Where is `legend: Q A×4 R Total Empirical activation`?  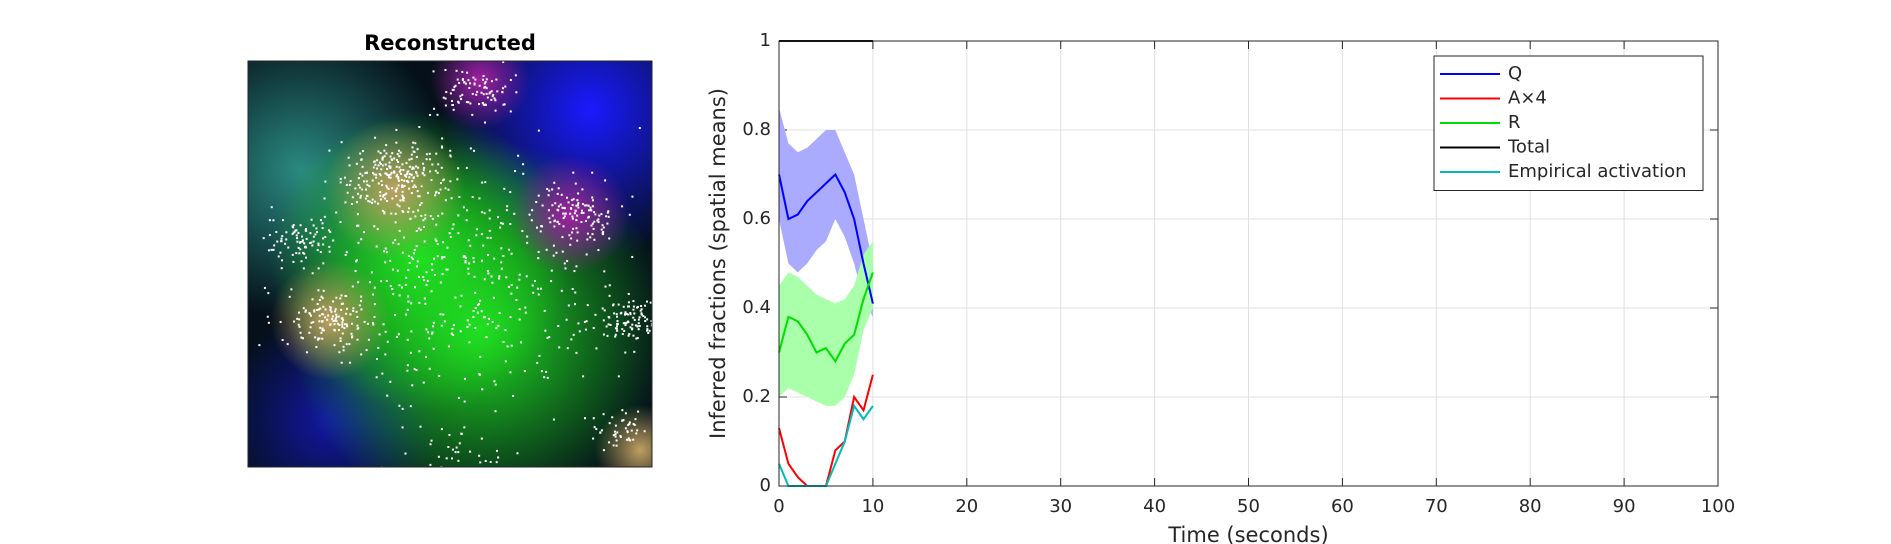
legend: Q A×4 R Total Empirical activation is located at coordinates (1568, 123).